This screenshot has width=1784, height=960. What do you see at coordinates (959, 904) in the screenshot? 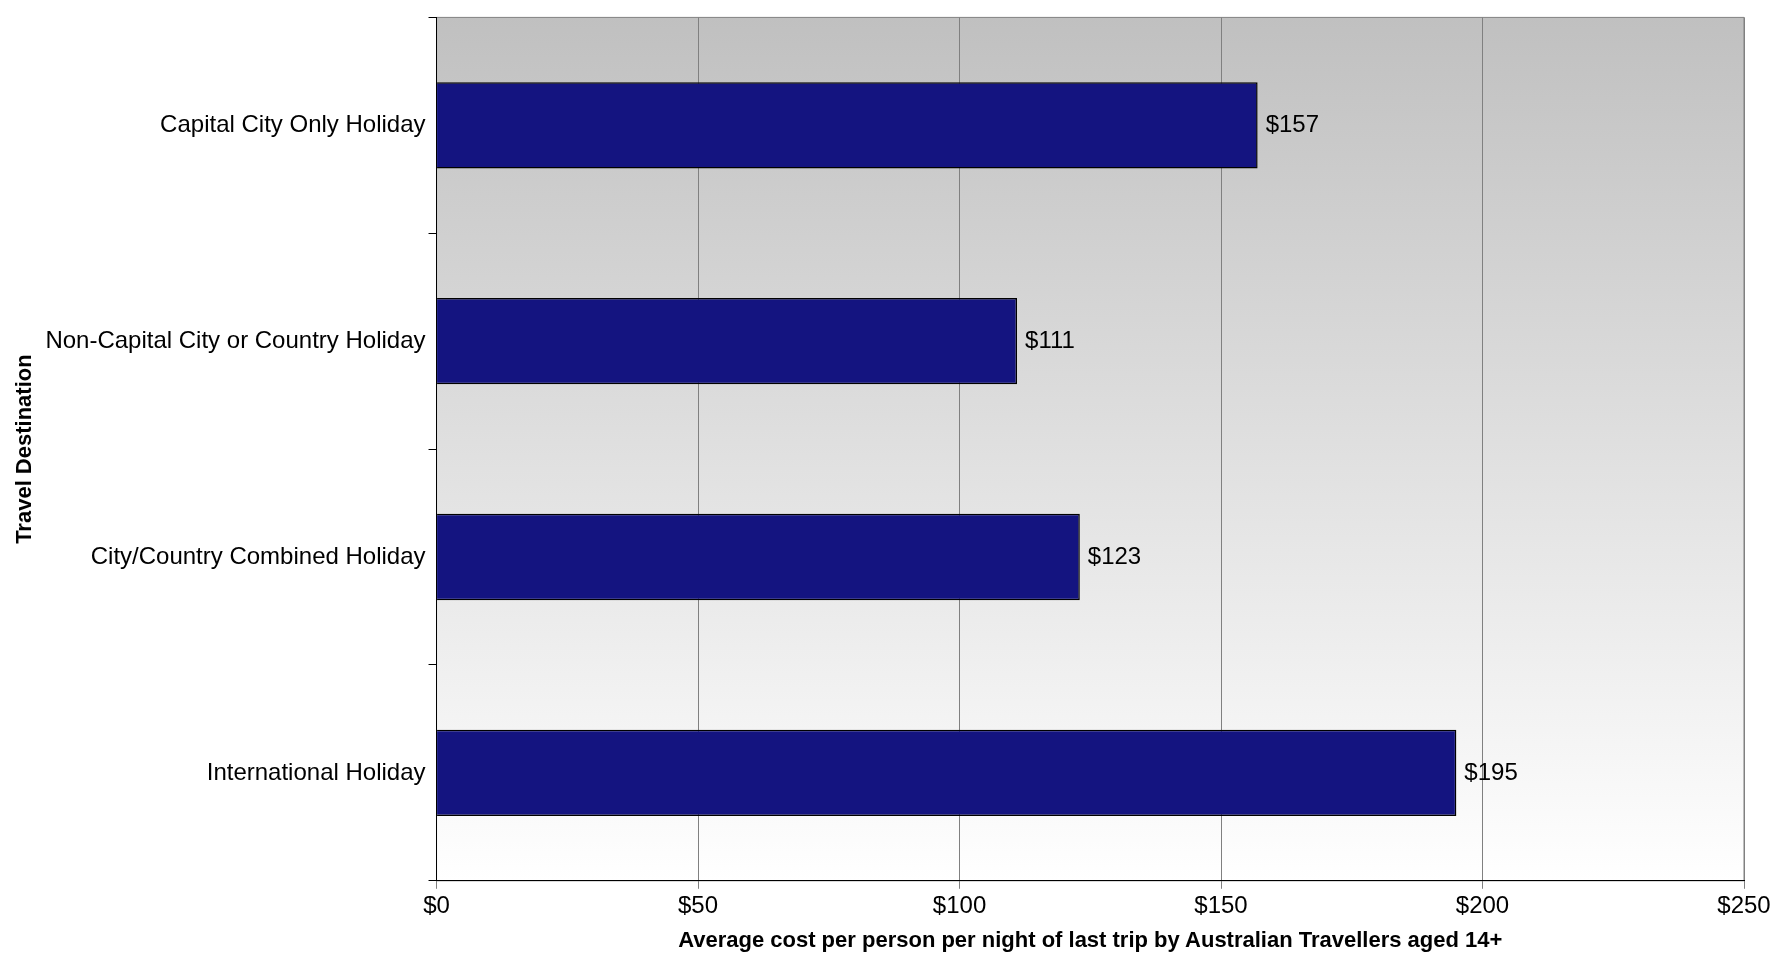
I see `x-tick-label: $100` at bounding box center [959, 904].